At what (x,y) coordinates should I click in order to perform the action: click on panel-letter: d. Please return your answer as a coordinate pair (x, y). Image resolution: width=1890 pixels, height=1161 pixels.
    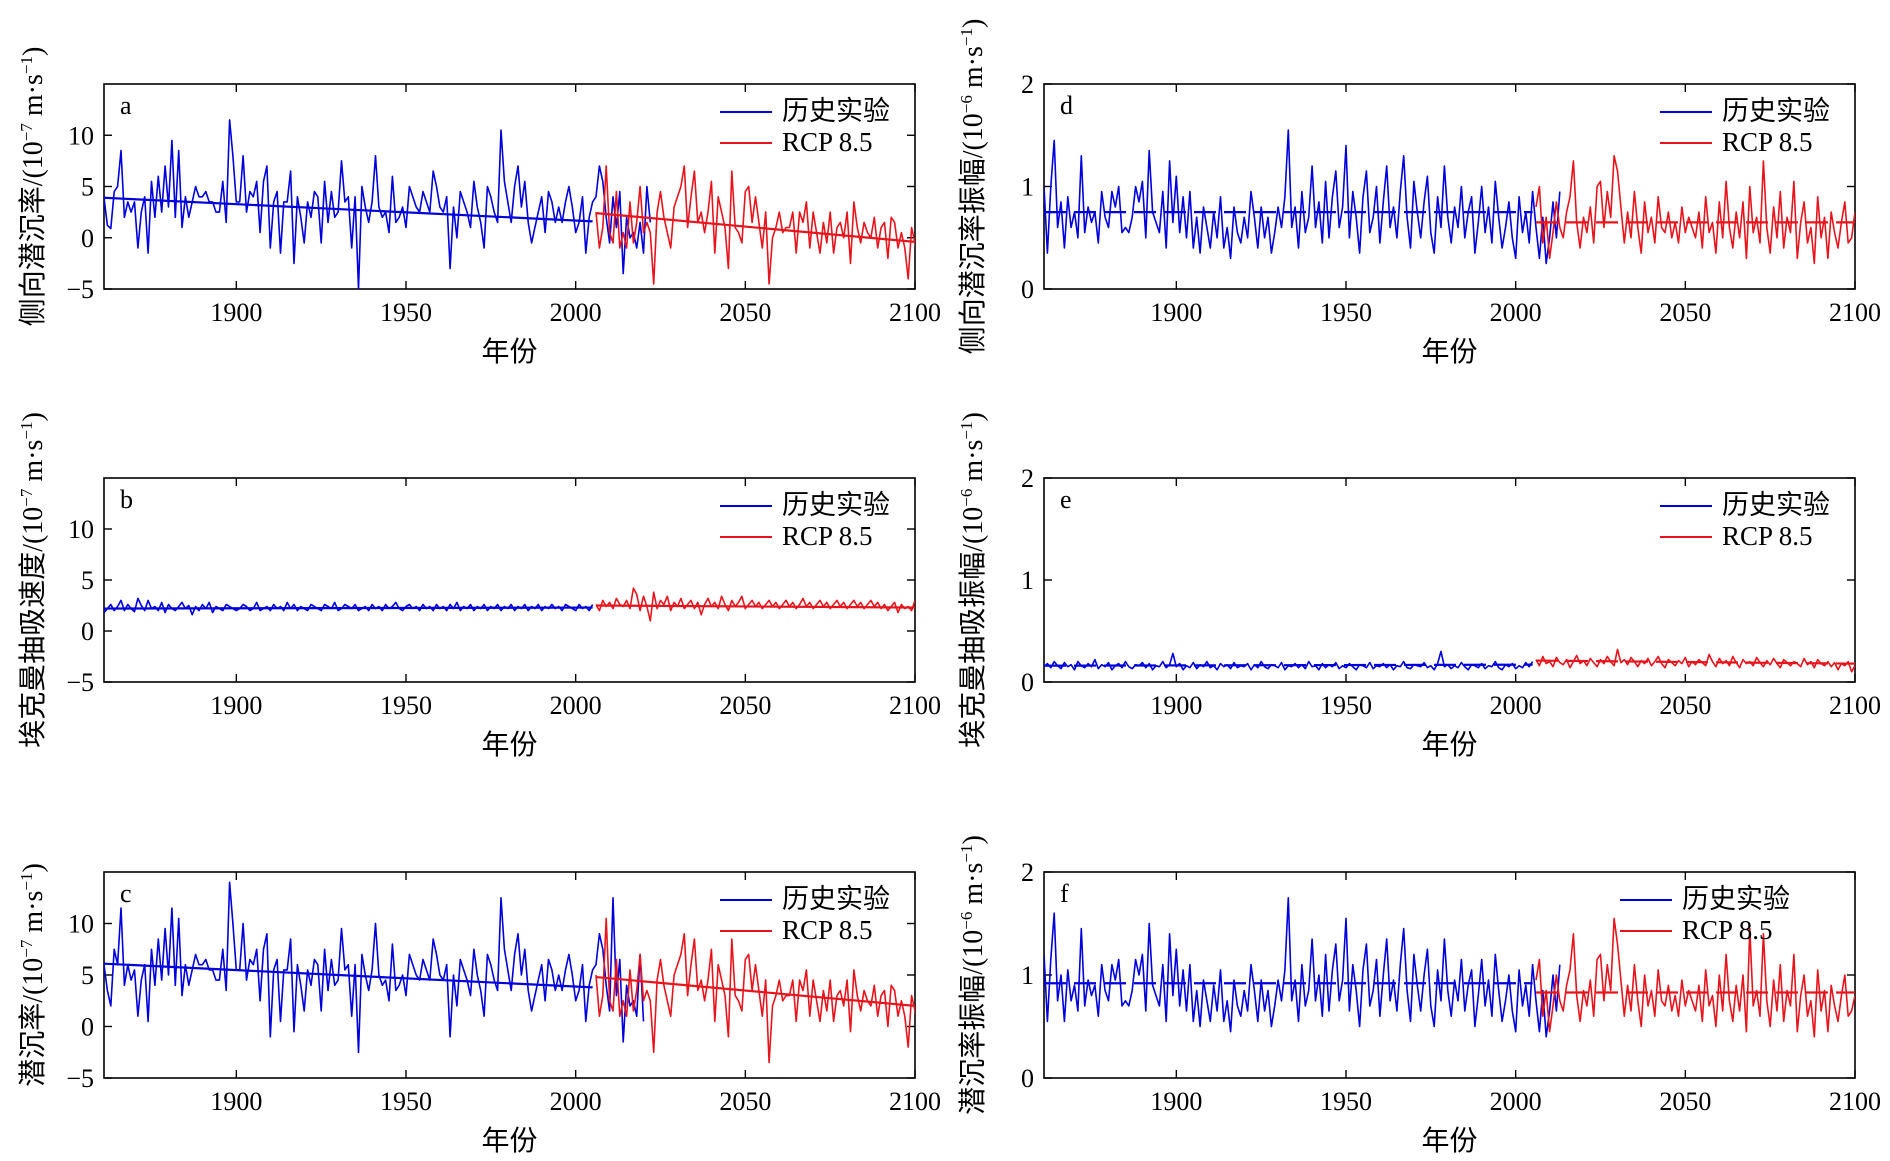
    Looking at the image, I should click on (1066, 105).